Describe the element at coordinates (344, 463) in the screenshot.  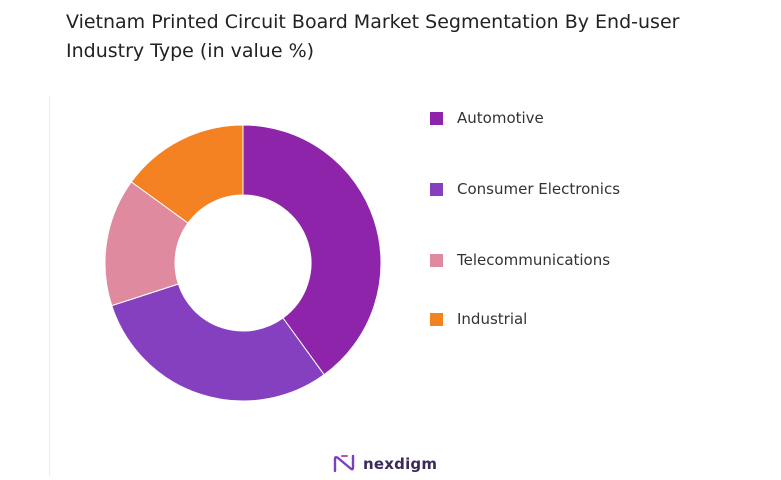
I see `nexdigm-logo-icon` at that location.